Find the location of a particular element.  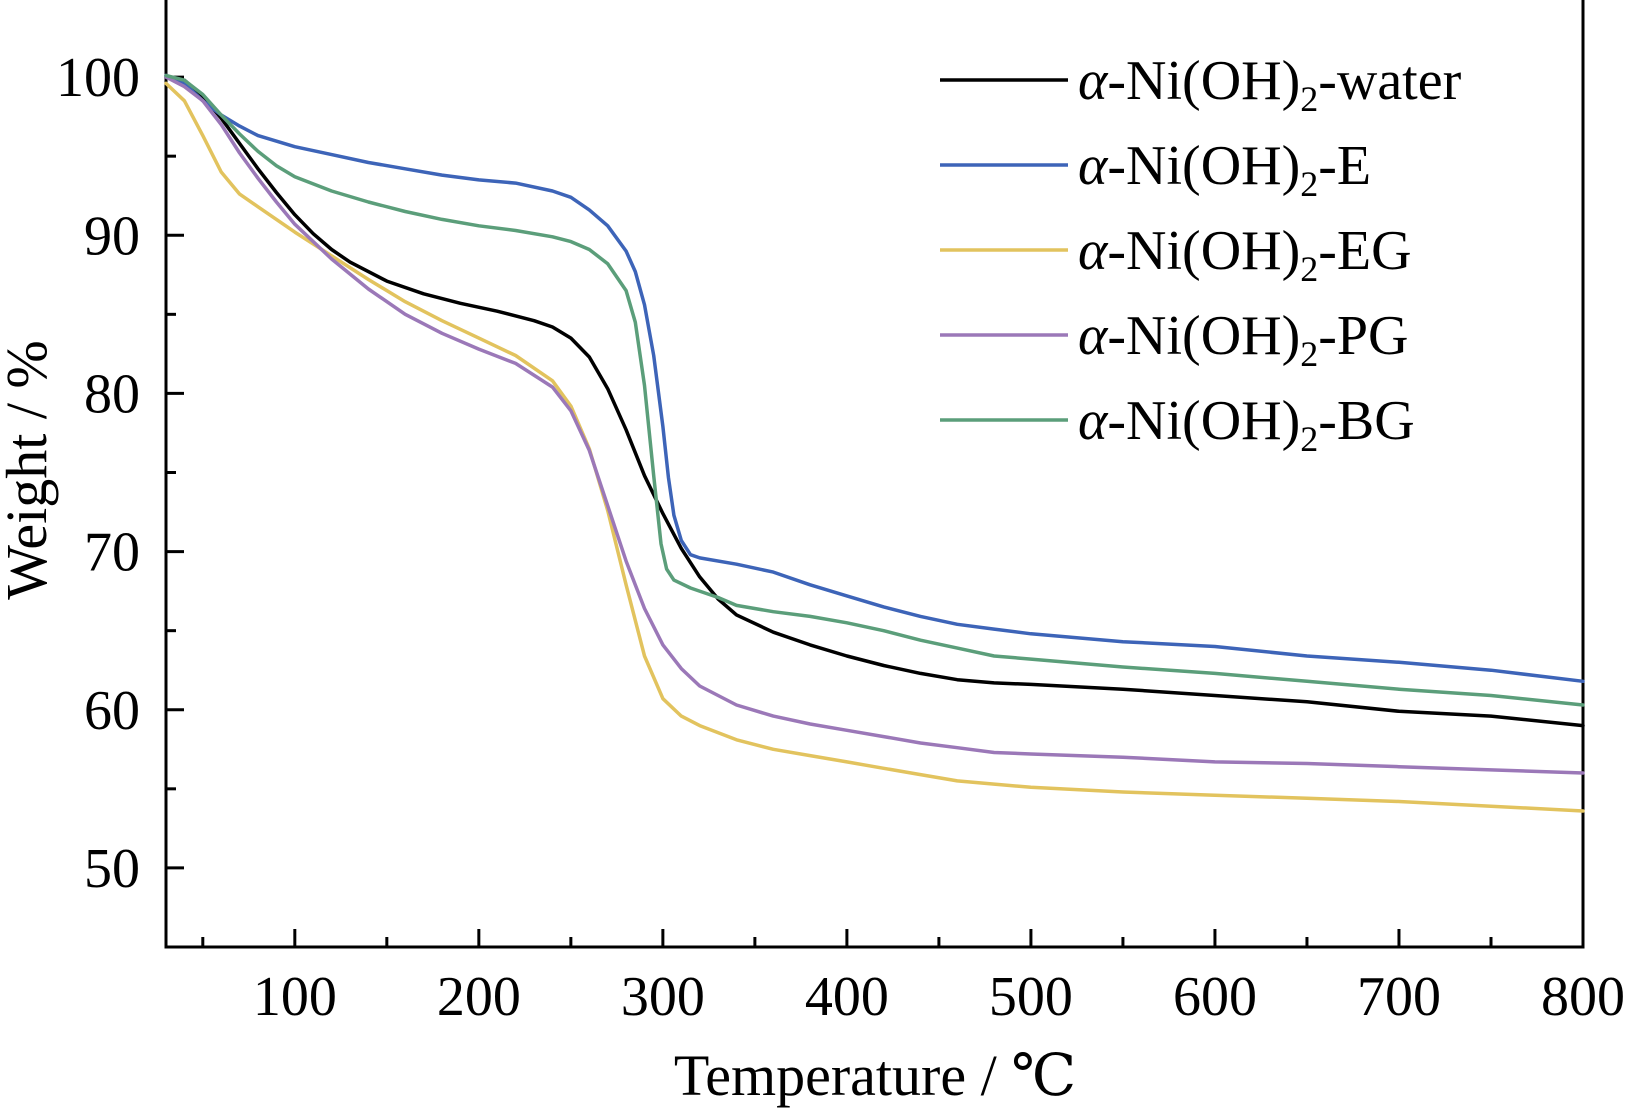

y-tick-label: 50 is located at coordinates (112, 869).